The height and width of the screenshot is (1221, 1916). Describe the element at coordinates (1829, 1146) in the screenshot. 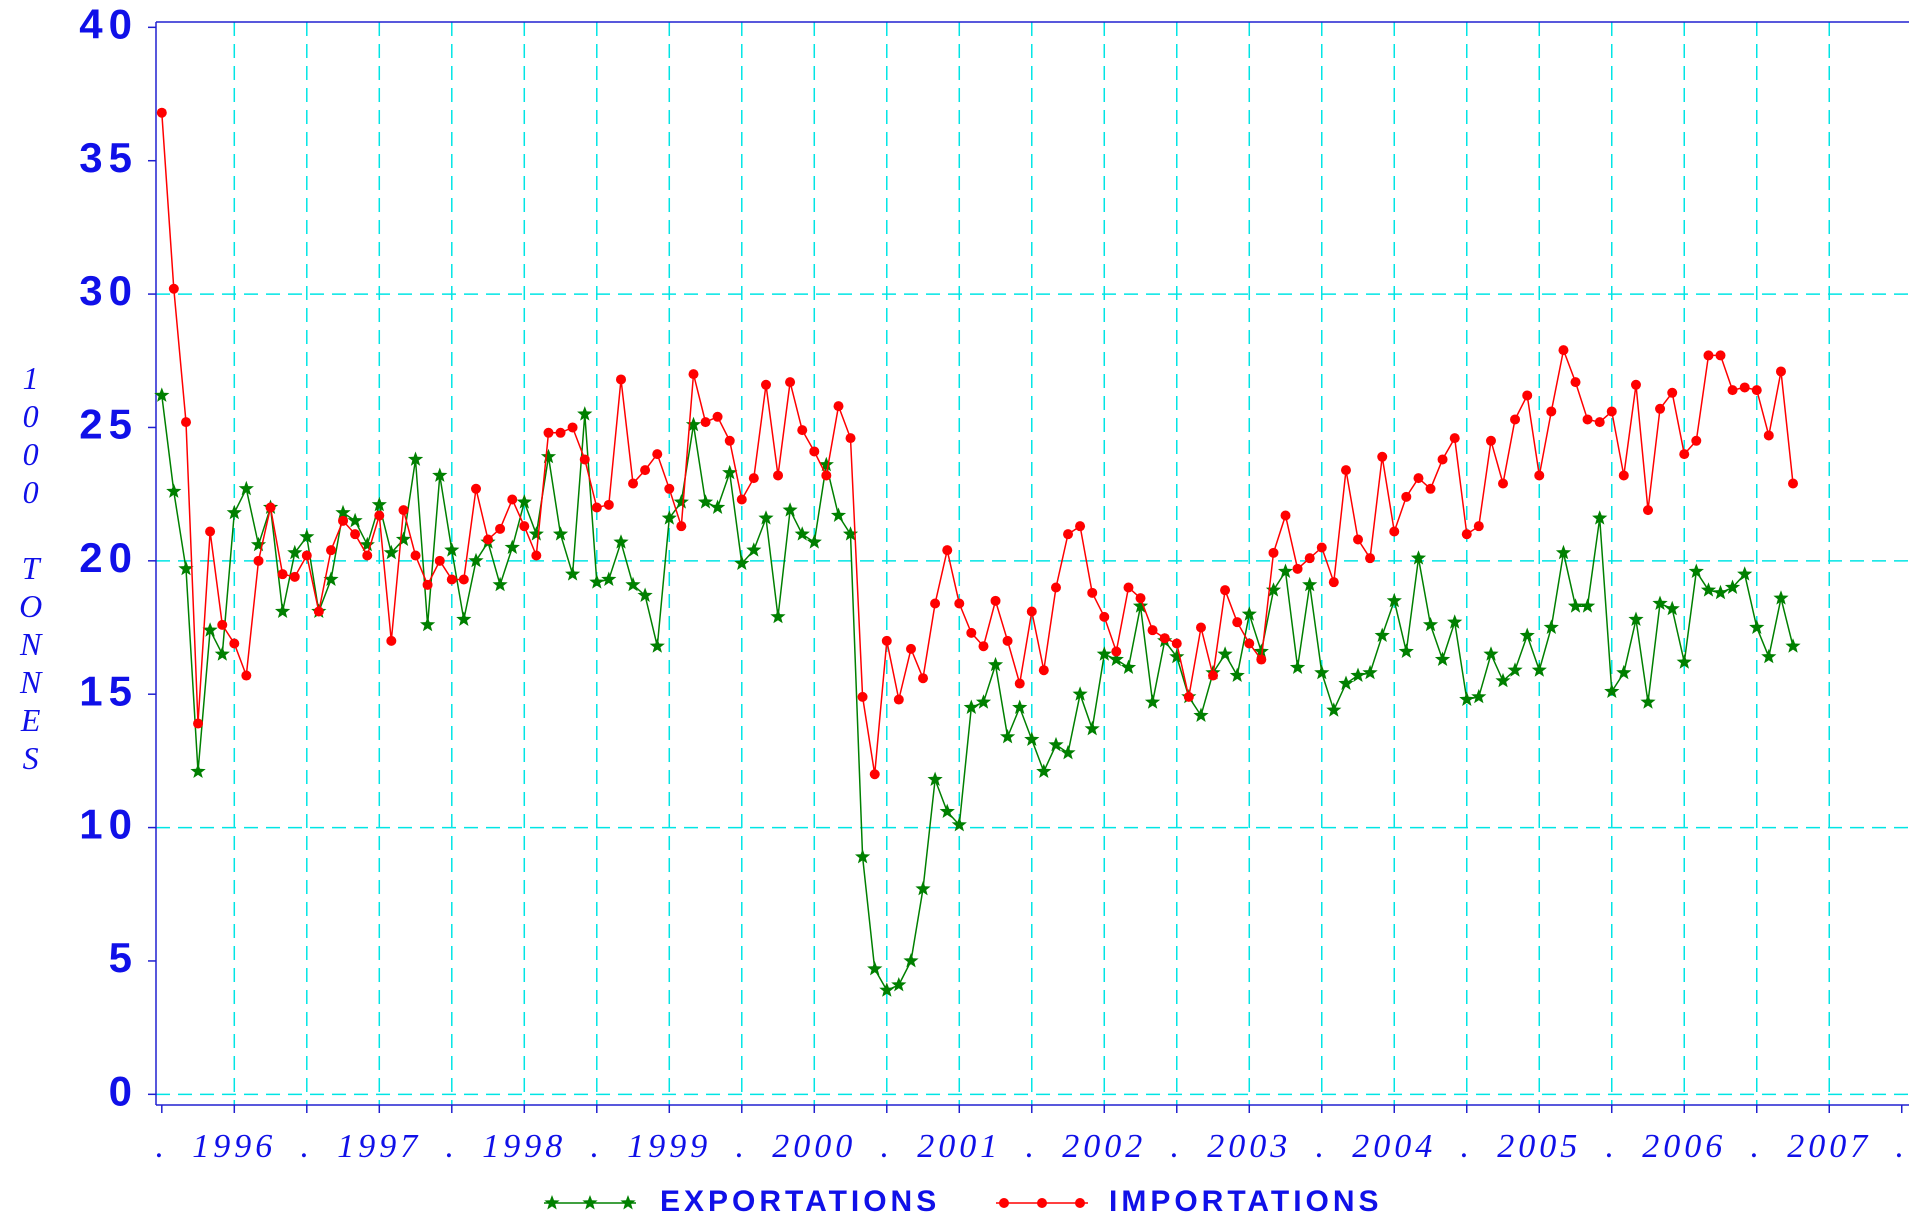

I see `x-tick-label: 2007` at that location.